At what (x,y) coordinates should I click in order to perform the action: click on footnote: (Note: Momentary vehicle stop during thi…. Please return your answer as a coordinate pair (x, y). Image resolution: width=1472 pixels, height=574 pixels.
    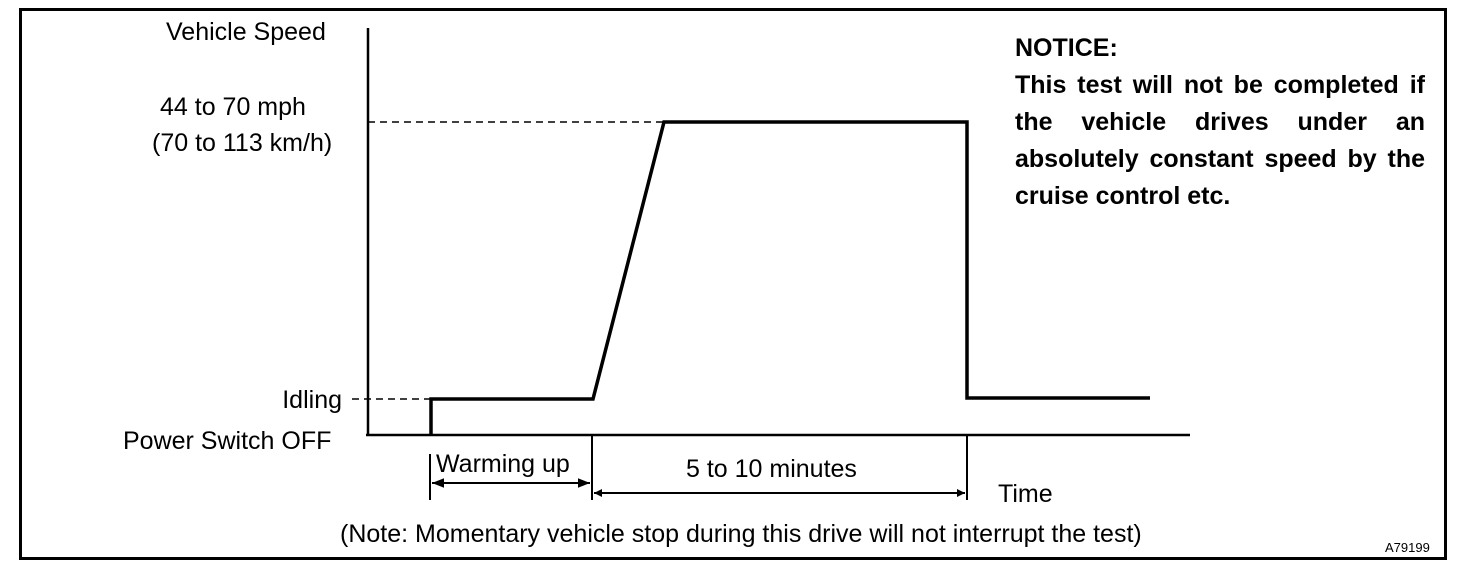
    Looking at the image, I should click on (741, 534).